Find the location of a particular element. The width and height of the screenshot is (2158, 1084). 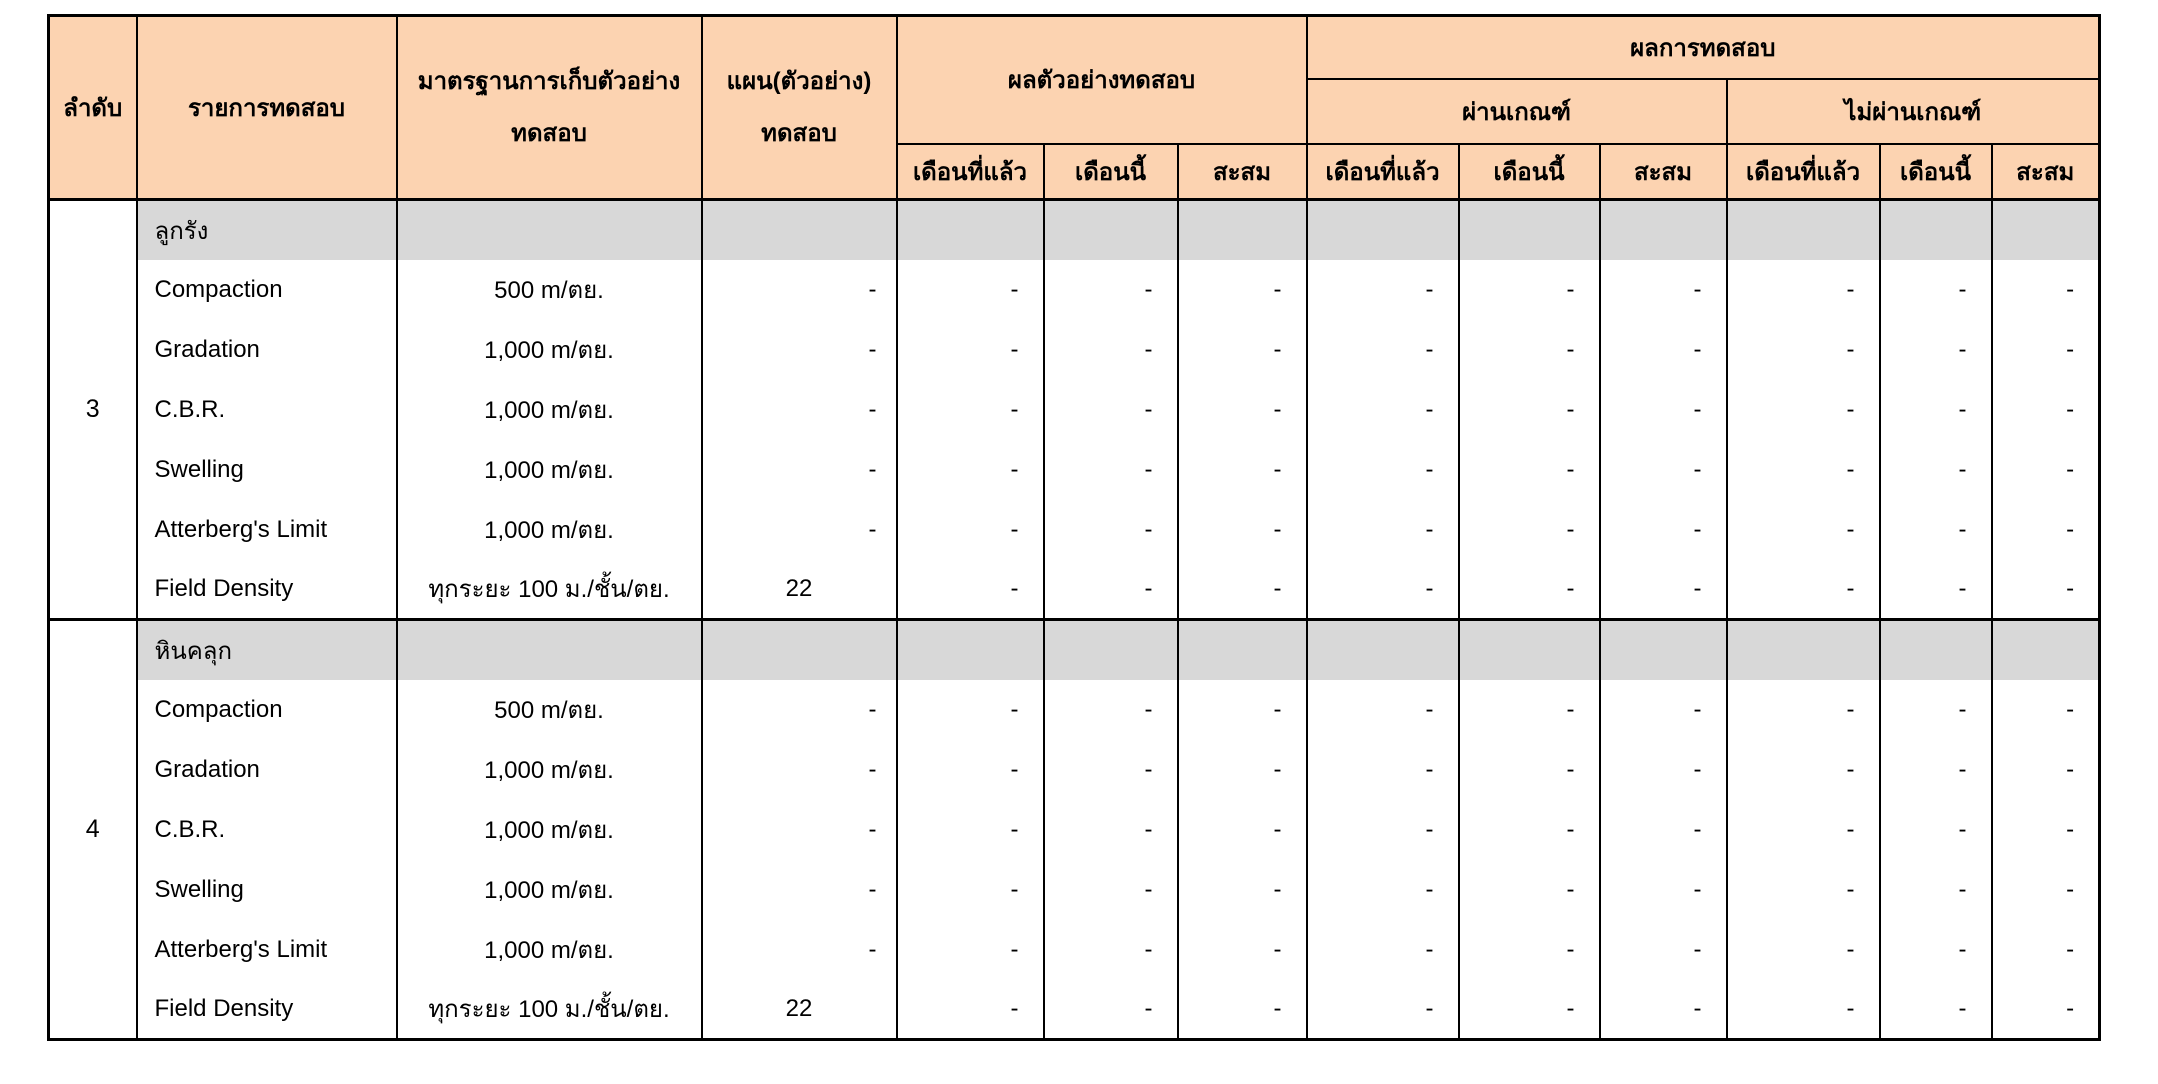

subheader-fail-this-month: เดือนนี้ is located at coordinates (1935, 171).